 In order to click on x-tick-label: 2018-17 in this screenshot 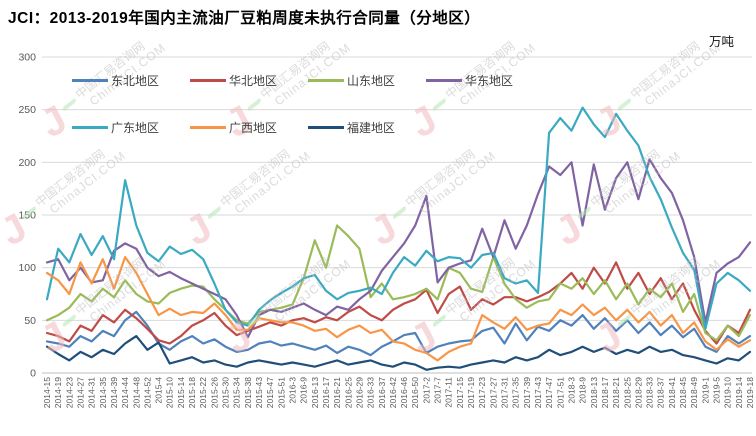, I will do `click(605, 392)`.